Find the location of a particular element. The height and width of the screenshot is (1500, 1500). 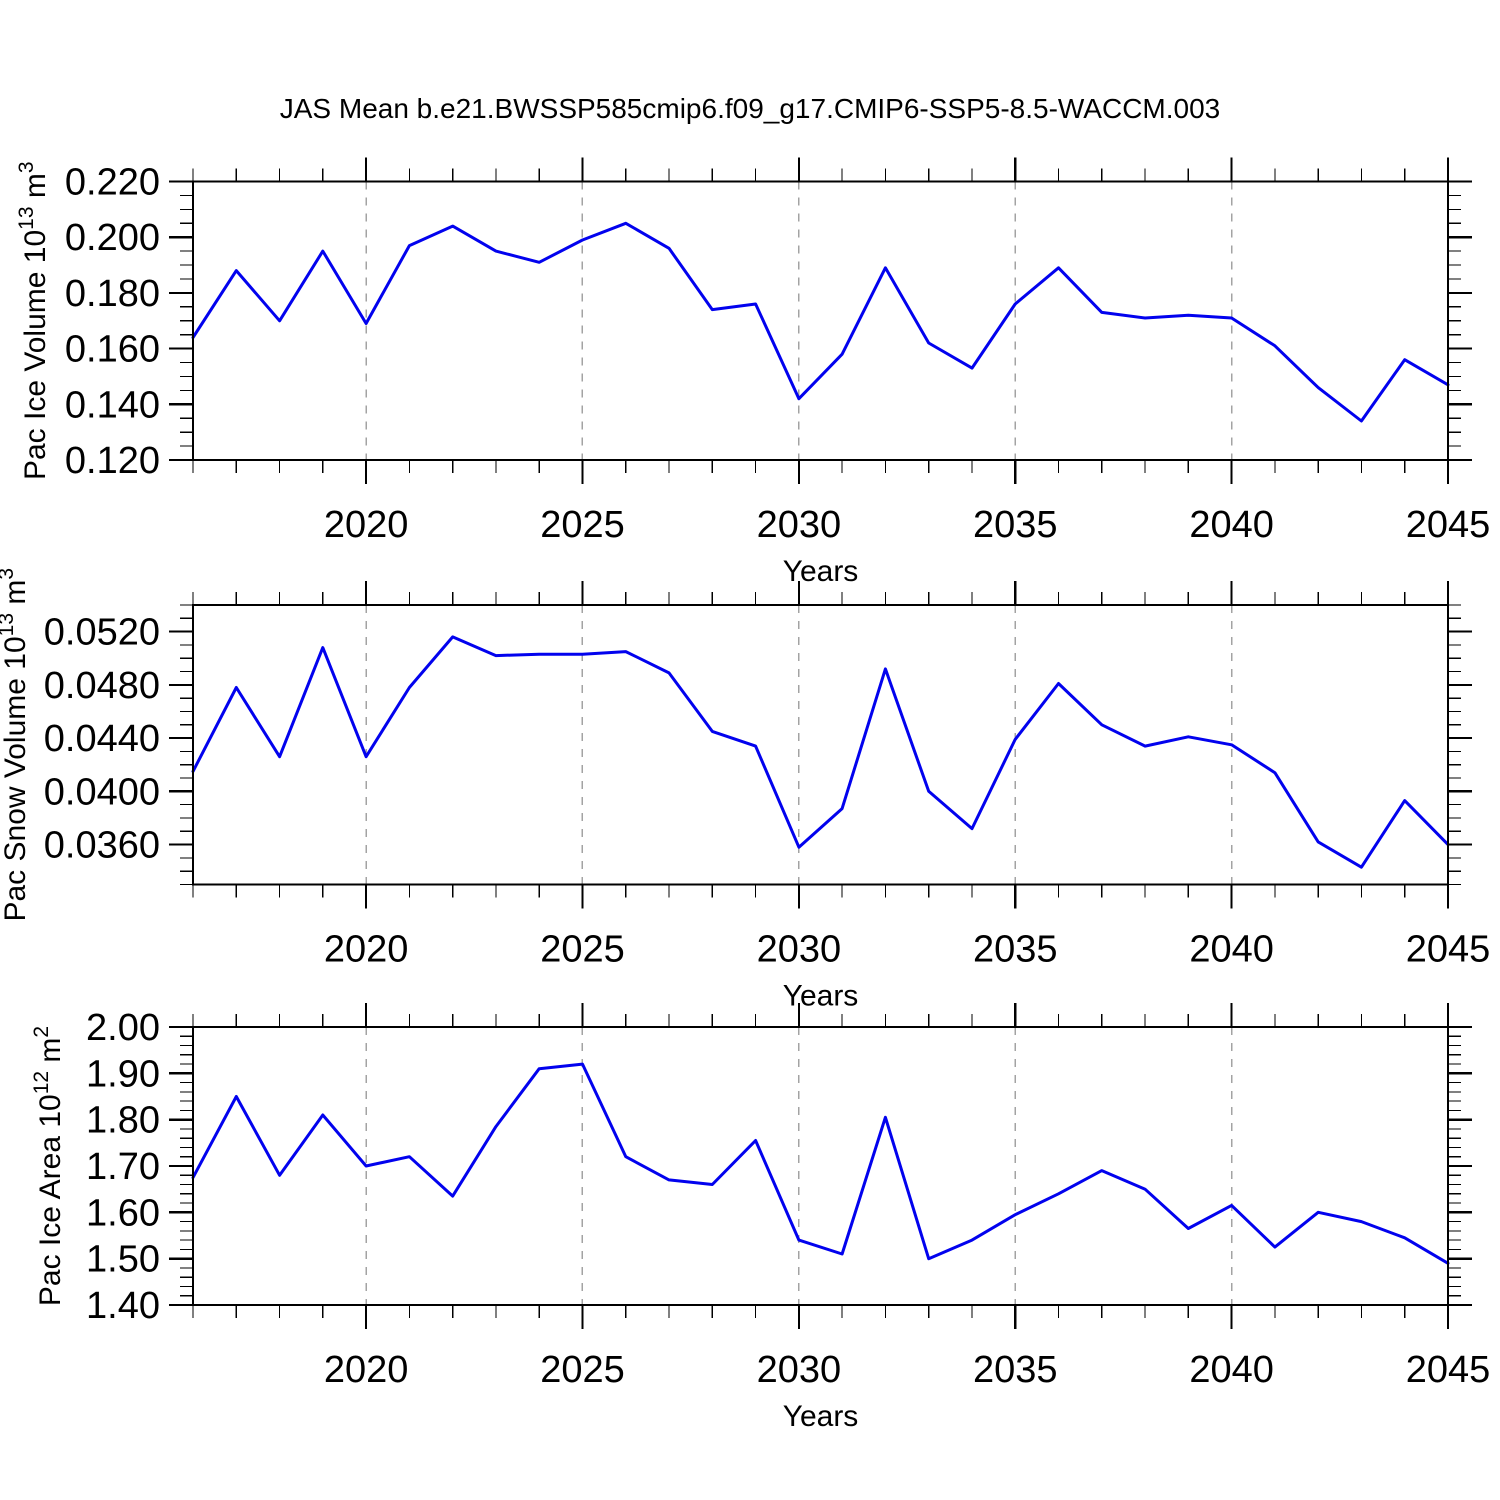

y-tick-label: 0.120 is located at coordinates (112, 461).